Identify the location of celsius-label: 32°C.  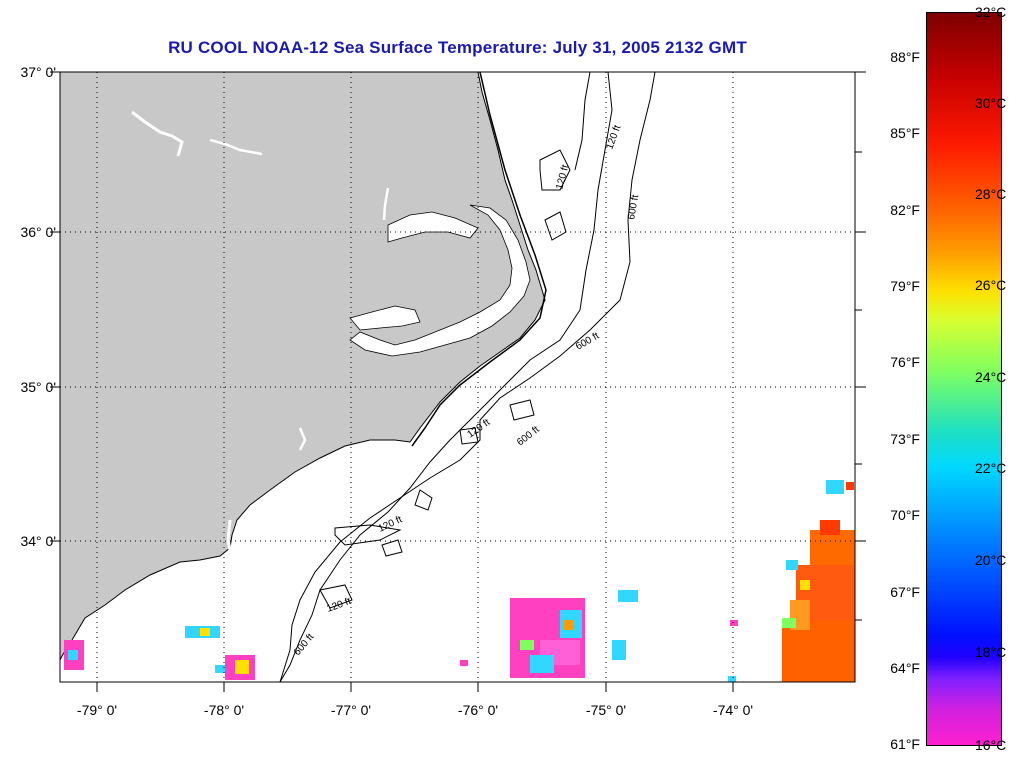
(991, 12).